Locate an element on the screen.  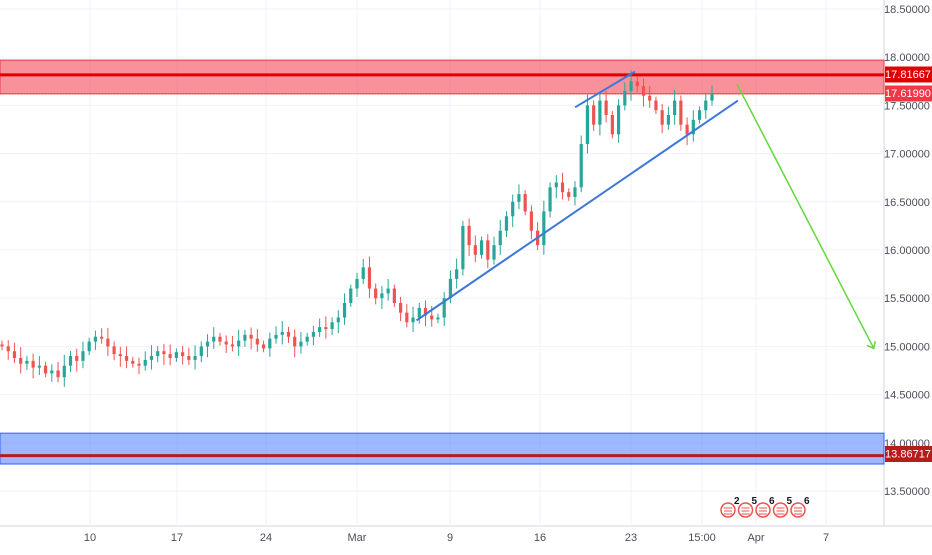
resistance-price-tag-bg is located at coordinates (908, 74).